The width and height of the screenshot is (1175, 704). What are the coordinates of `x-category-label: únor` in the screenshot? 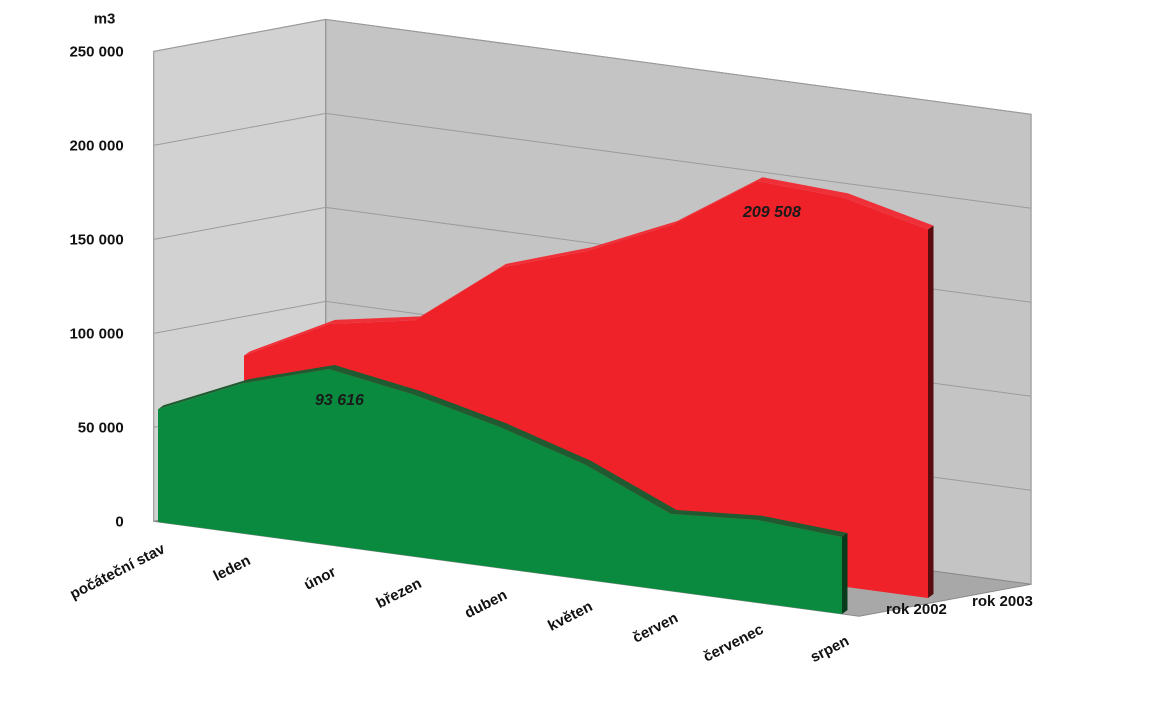 It's located at (320, 578).